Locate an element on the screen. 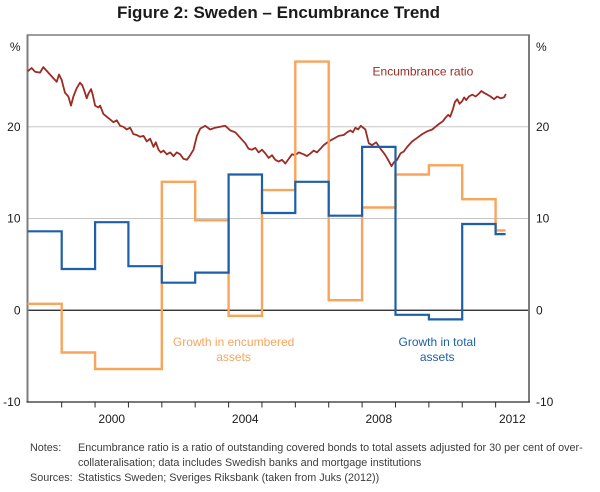 This screenshot has height=492, width=600. encumbrance-ratio-label: Encumbrance ratio is located at coordinates (423, 71).